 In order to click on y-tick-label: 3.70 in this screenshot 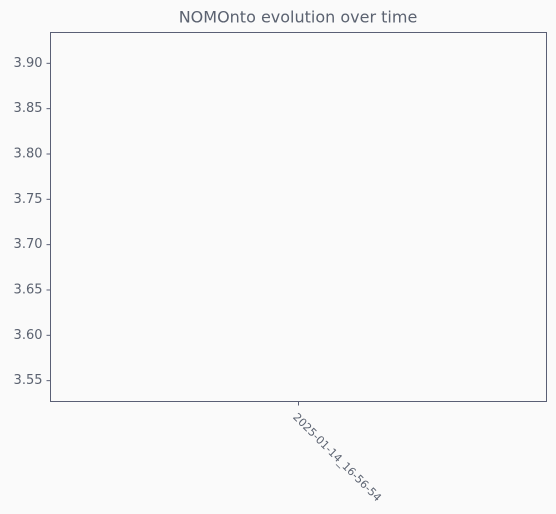, I will do `click(28, 244)`.